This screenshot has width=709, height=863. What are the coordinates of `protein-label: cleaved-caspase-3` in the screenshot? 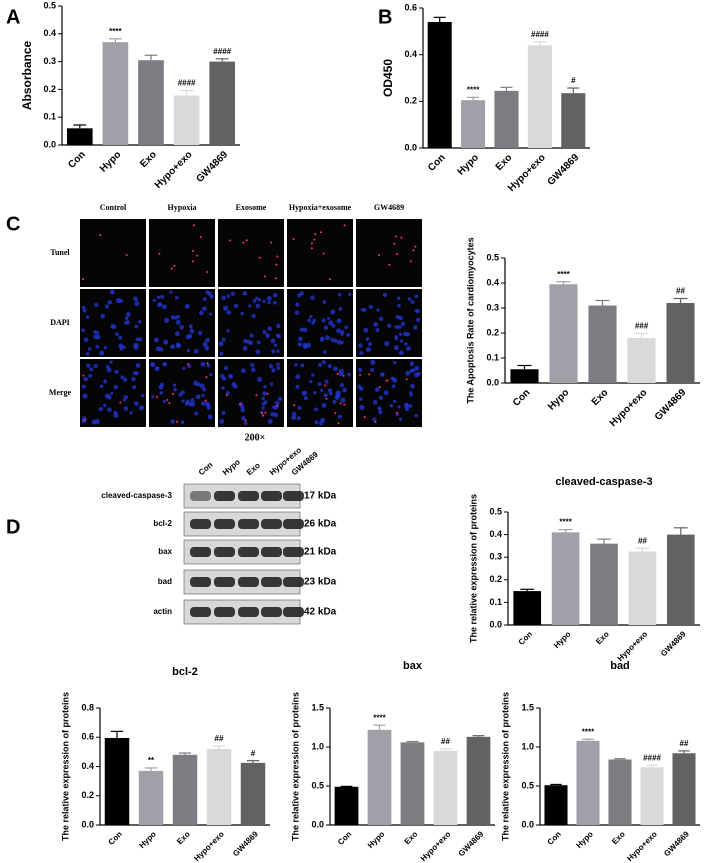 It's located at (136, 495).